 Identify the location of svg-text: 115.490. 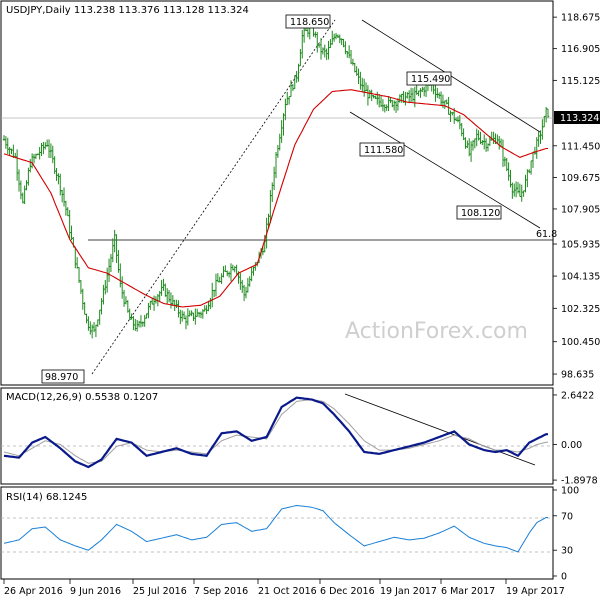
(430, 79).